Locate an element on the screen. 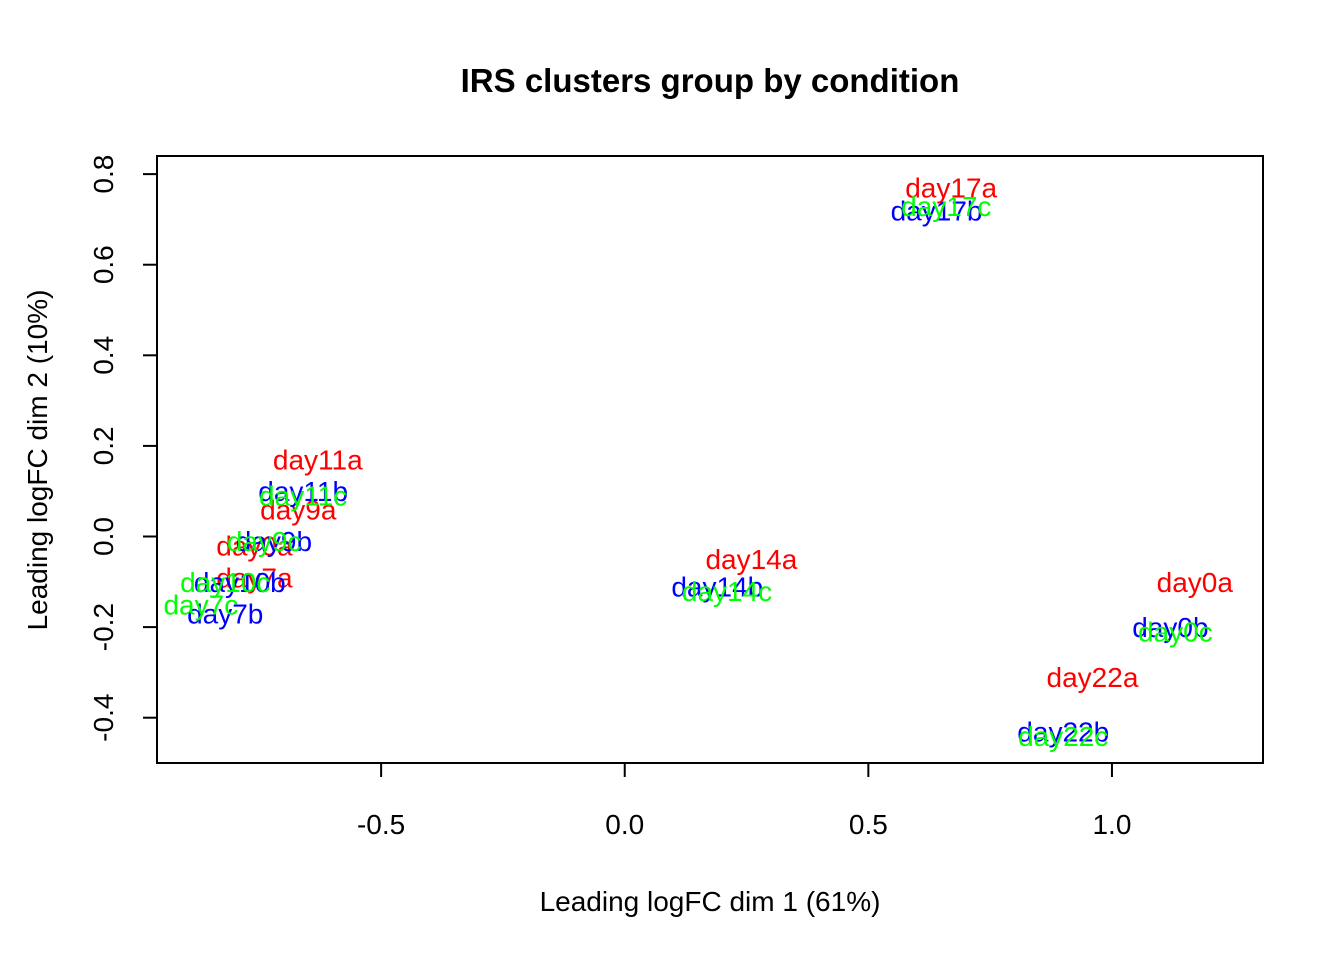  x-axis-label: Leading logFC dim 1 (61%) is located at coordinates (710, 901).